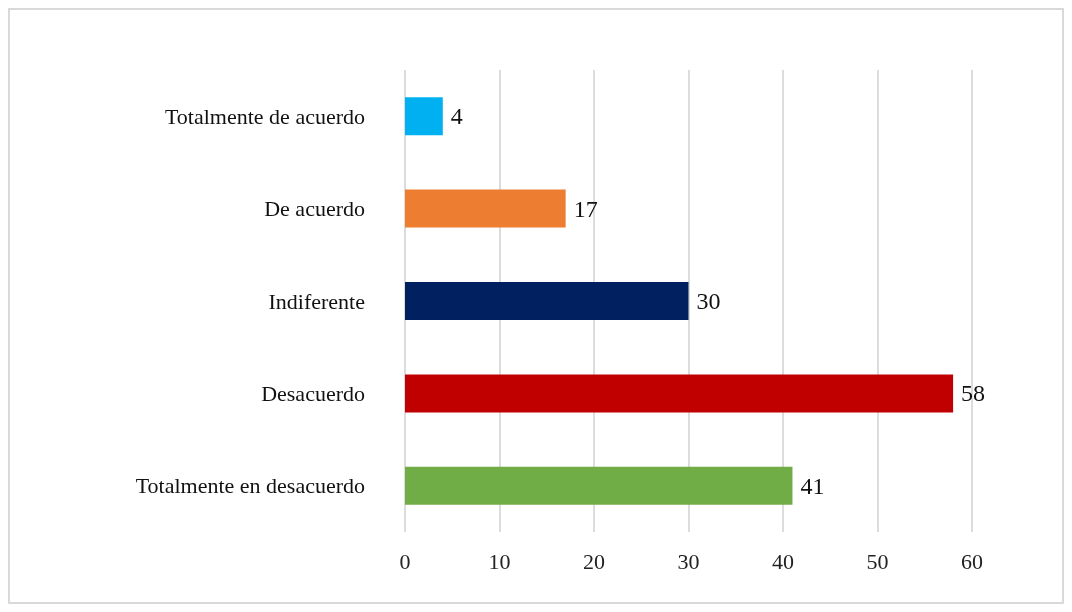  I want to click on x-tick-label: 50, so click(877, 561).